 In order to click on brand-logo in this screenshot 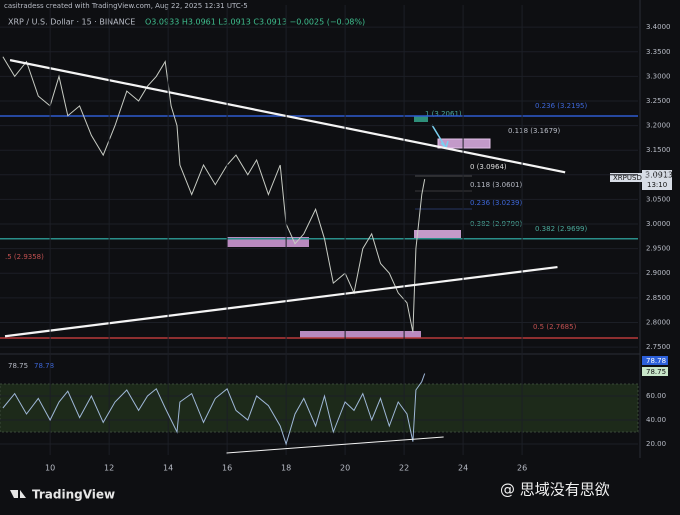, I will do `click(18, 494)`.